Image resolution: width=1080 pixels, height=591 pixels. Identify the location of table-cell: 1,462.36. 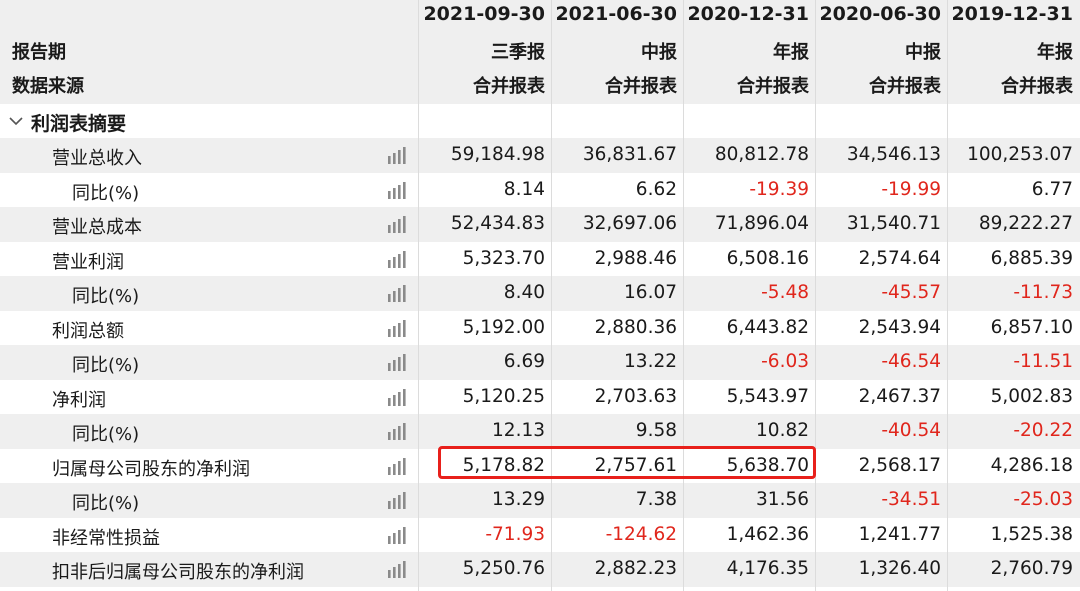
(767, 534).